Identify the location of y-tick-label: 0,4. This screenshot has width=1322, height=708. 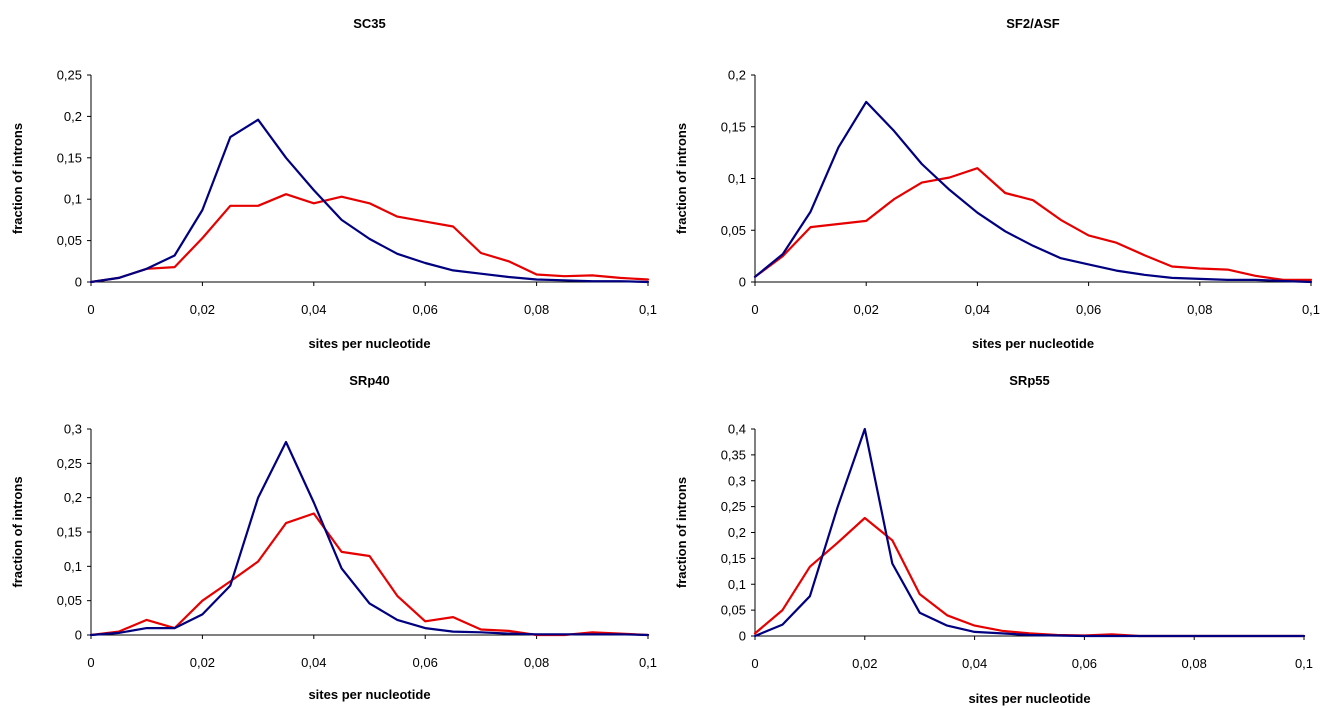
(737, 429).